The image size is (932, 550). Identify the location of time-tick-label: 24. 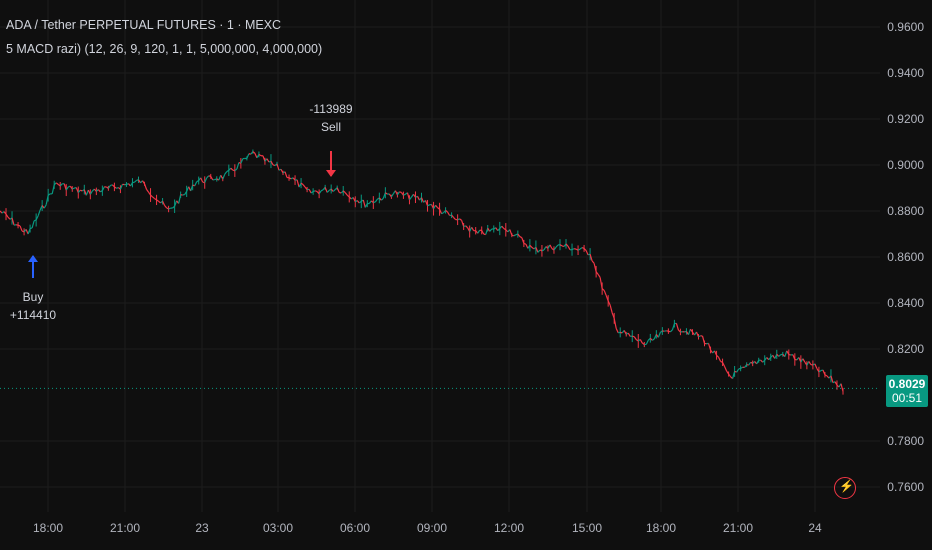
(815, 528).